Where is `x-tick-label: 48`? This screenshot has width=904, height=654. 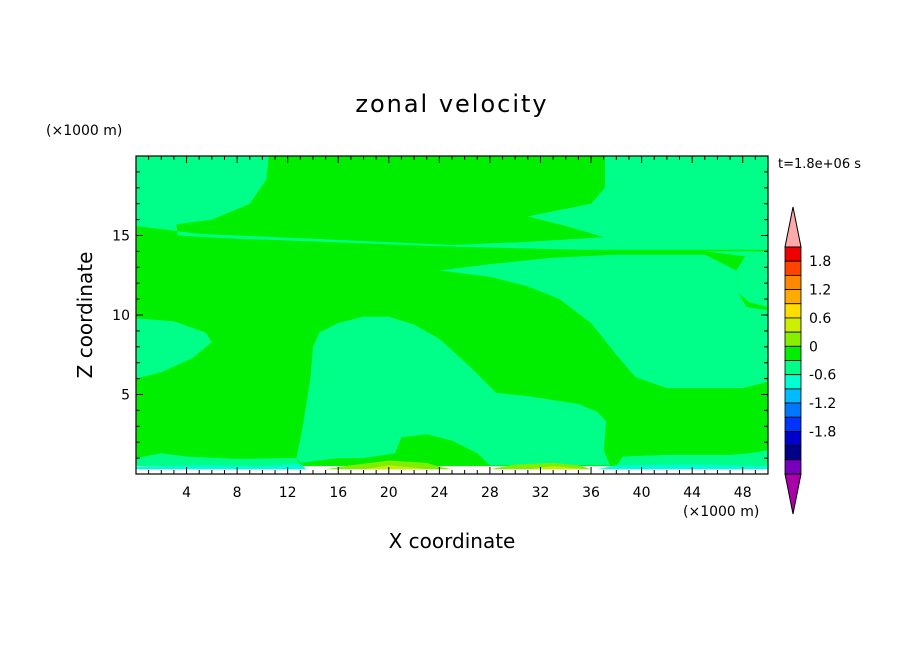 x-tick-label: 48 is located at coordinates (743, 493).